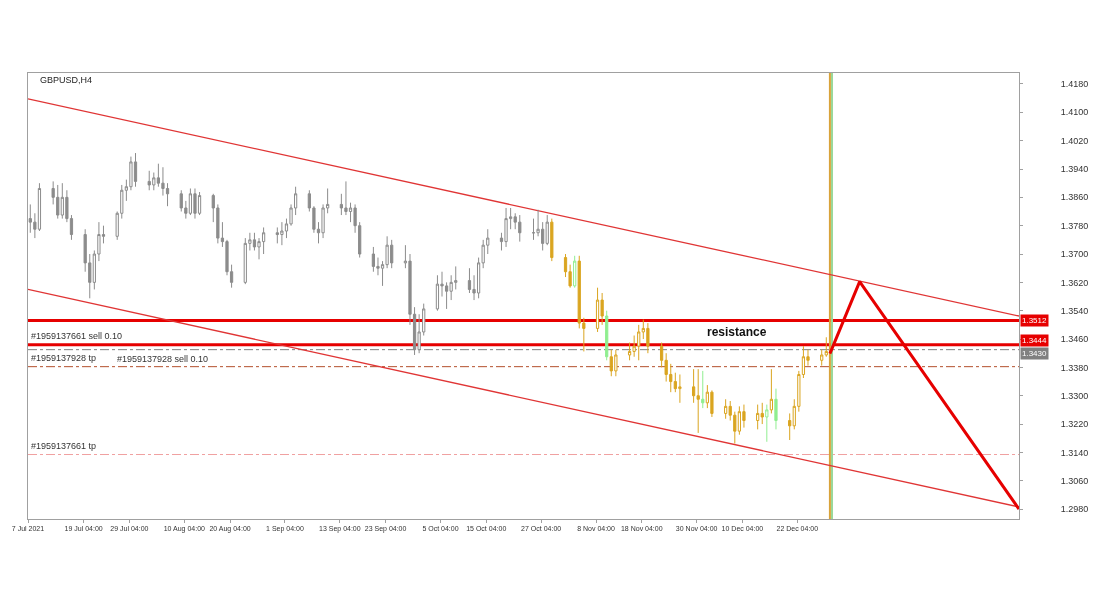  I want to click on y-tick-label: 1.4100, so click(1074, 112).